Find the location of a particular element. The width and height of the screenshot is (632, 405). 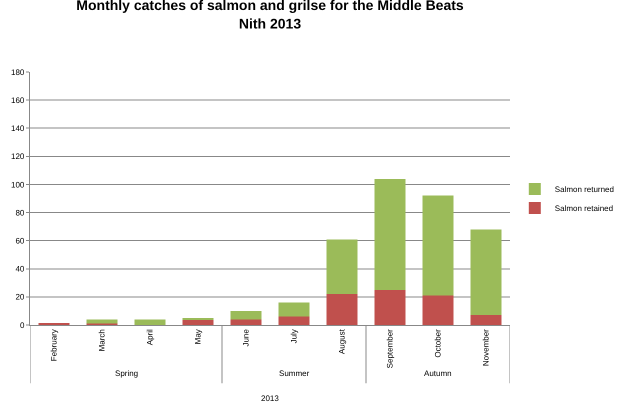

y-tick-label: 100 is located at coordinates (18, 185).